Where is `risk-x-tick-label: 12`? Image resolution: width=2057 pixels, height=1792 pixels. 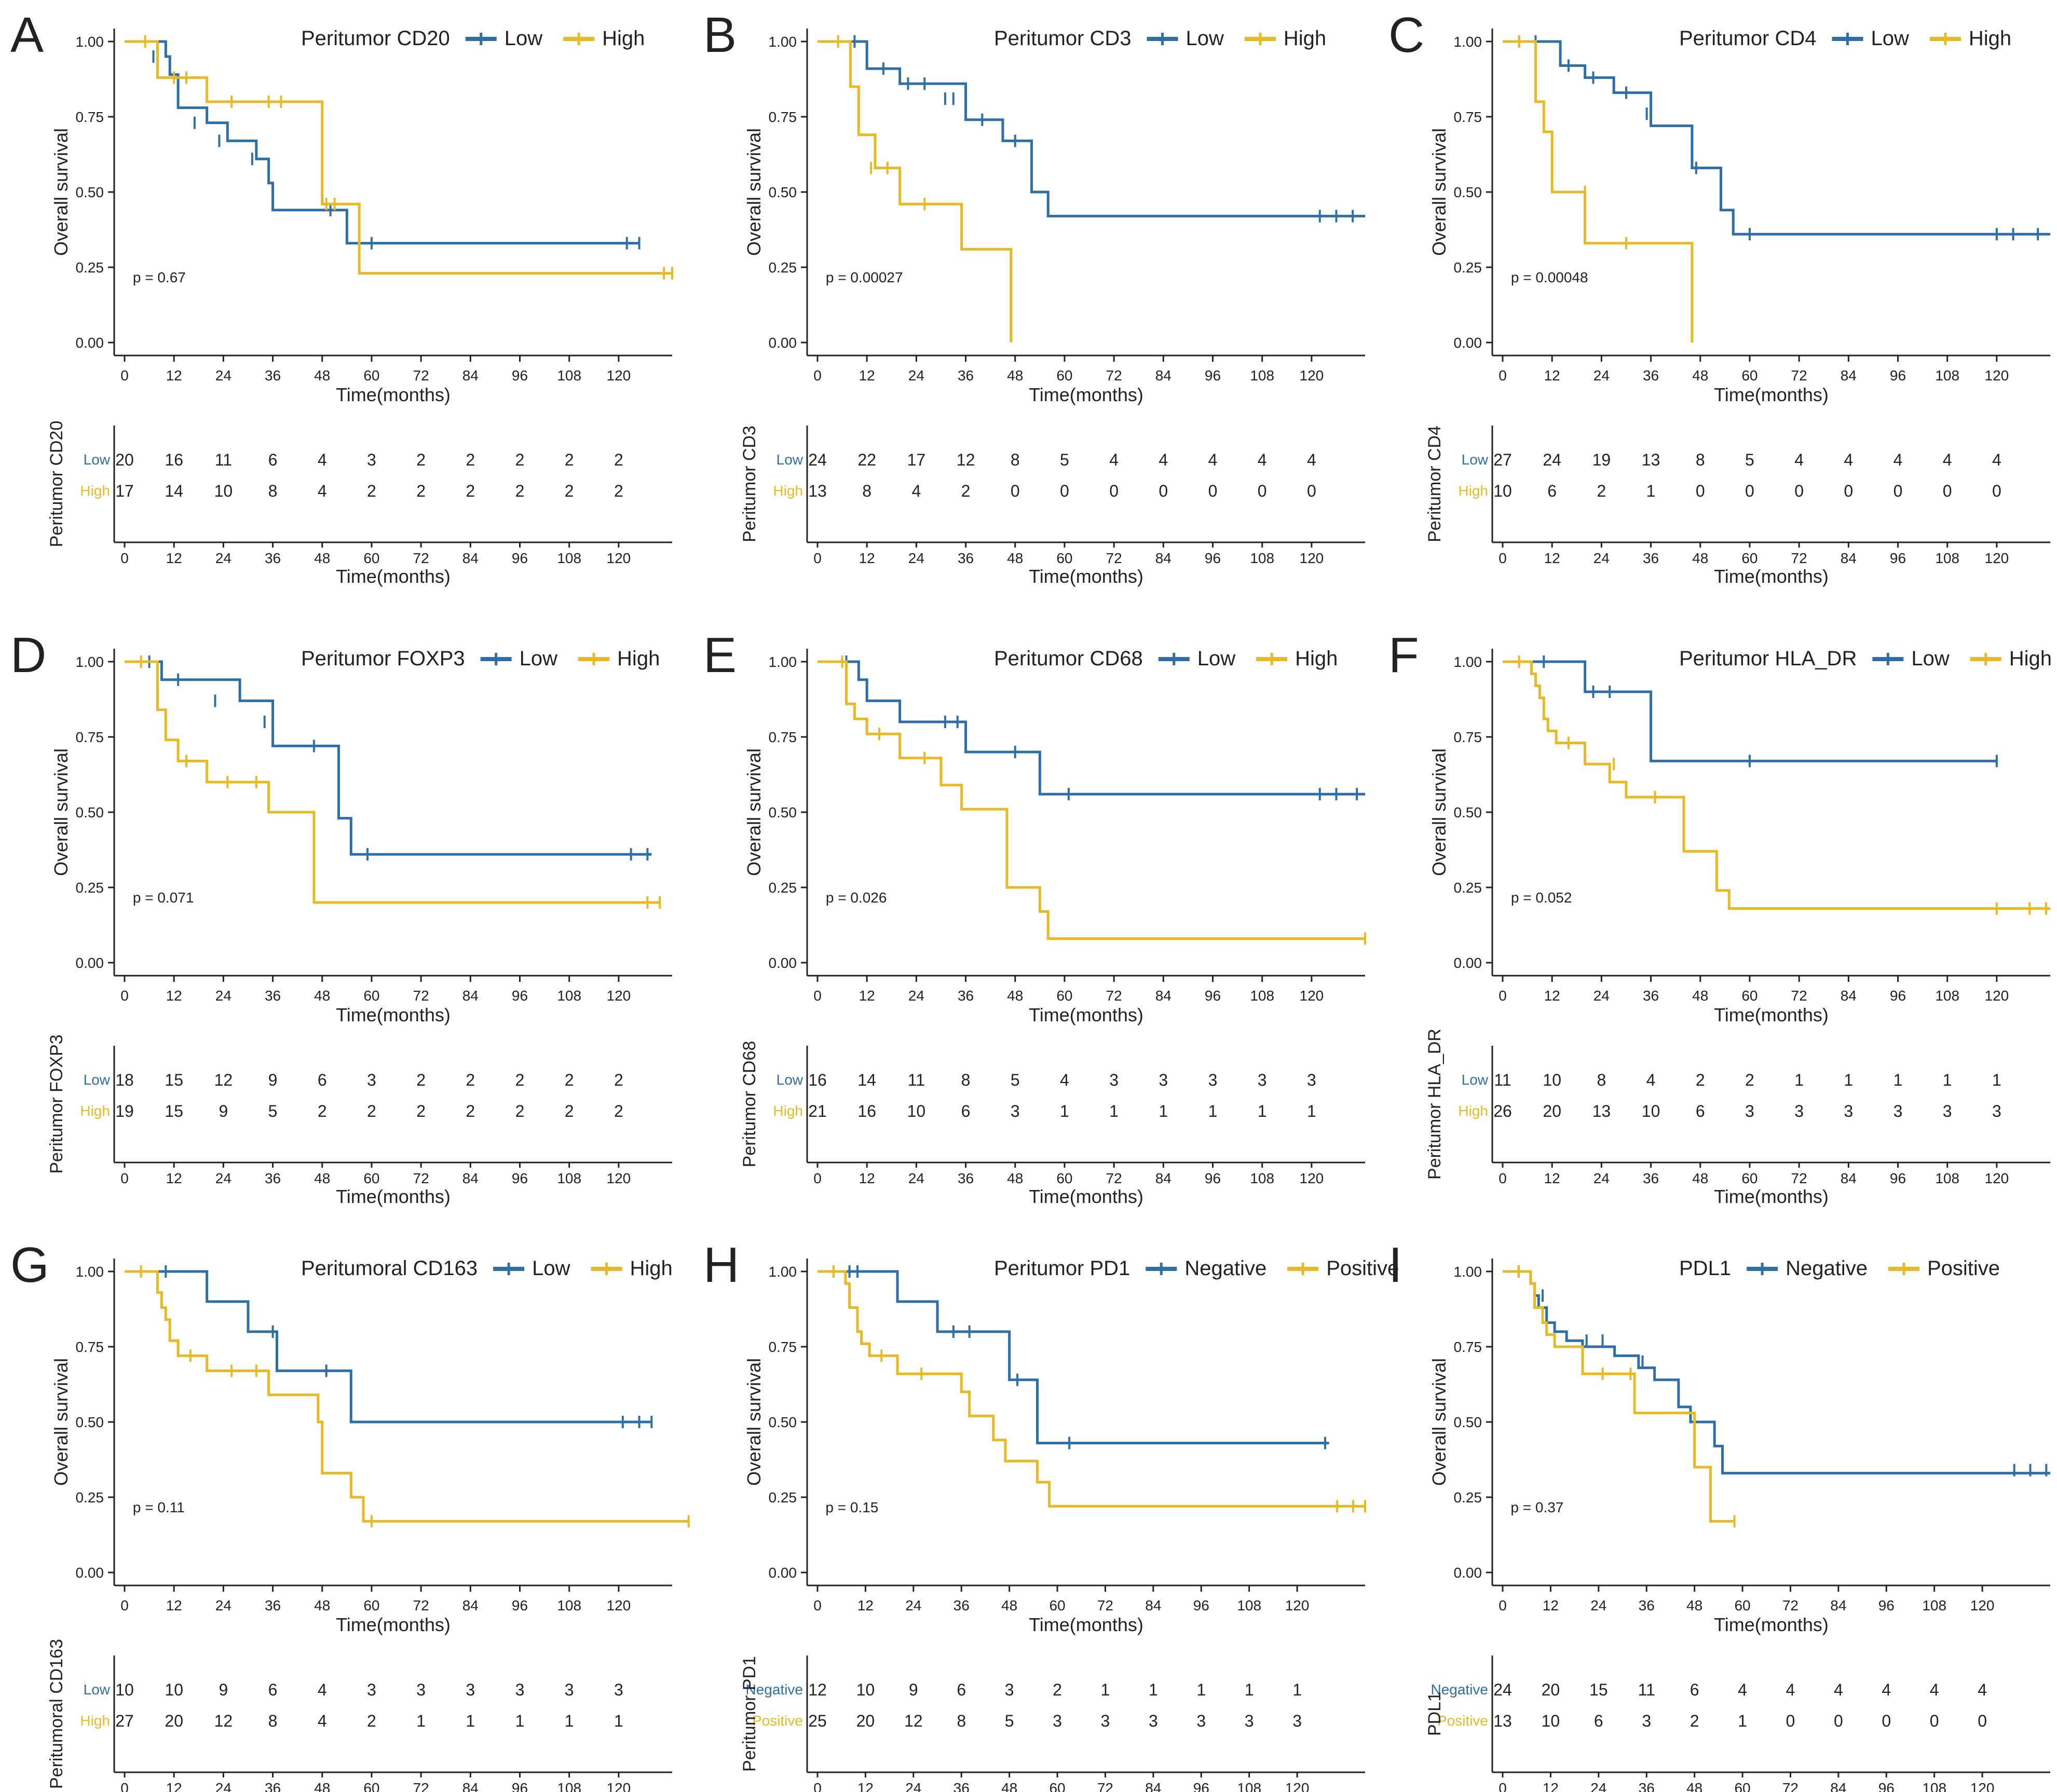
risk-x-tick-label: 12 is located at coordinates (865, 1786).